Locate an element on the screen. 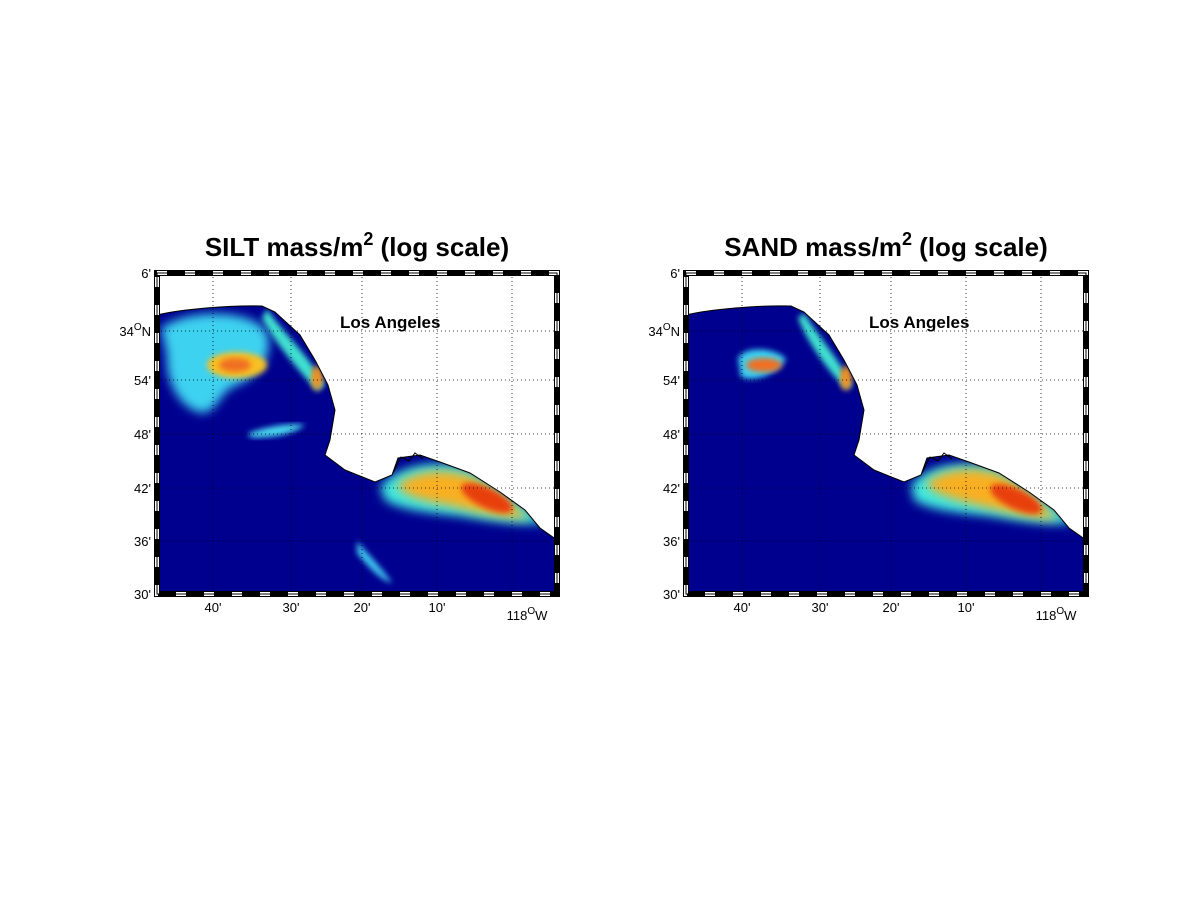 This screenshot has height=900, width=1200. map-title: SAND mass/m2 (log scale) is located at coordinates (886, 245).